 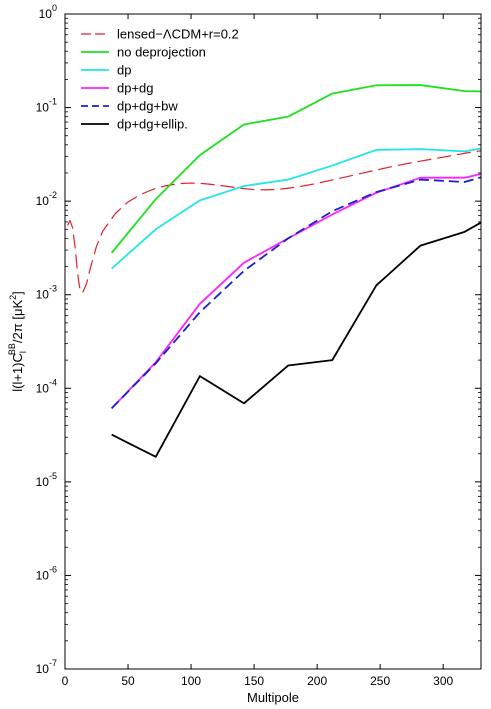 I want to click on y-tick-label: 10⁻², so click(x=46, y=199).